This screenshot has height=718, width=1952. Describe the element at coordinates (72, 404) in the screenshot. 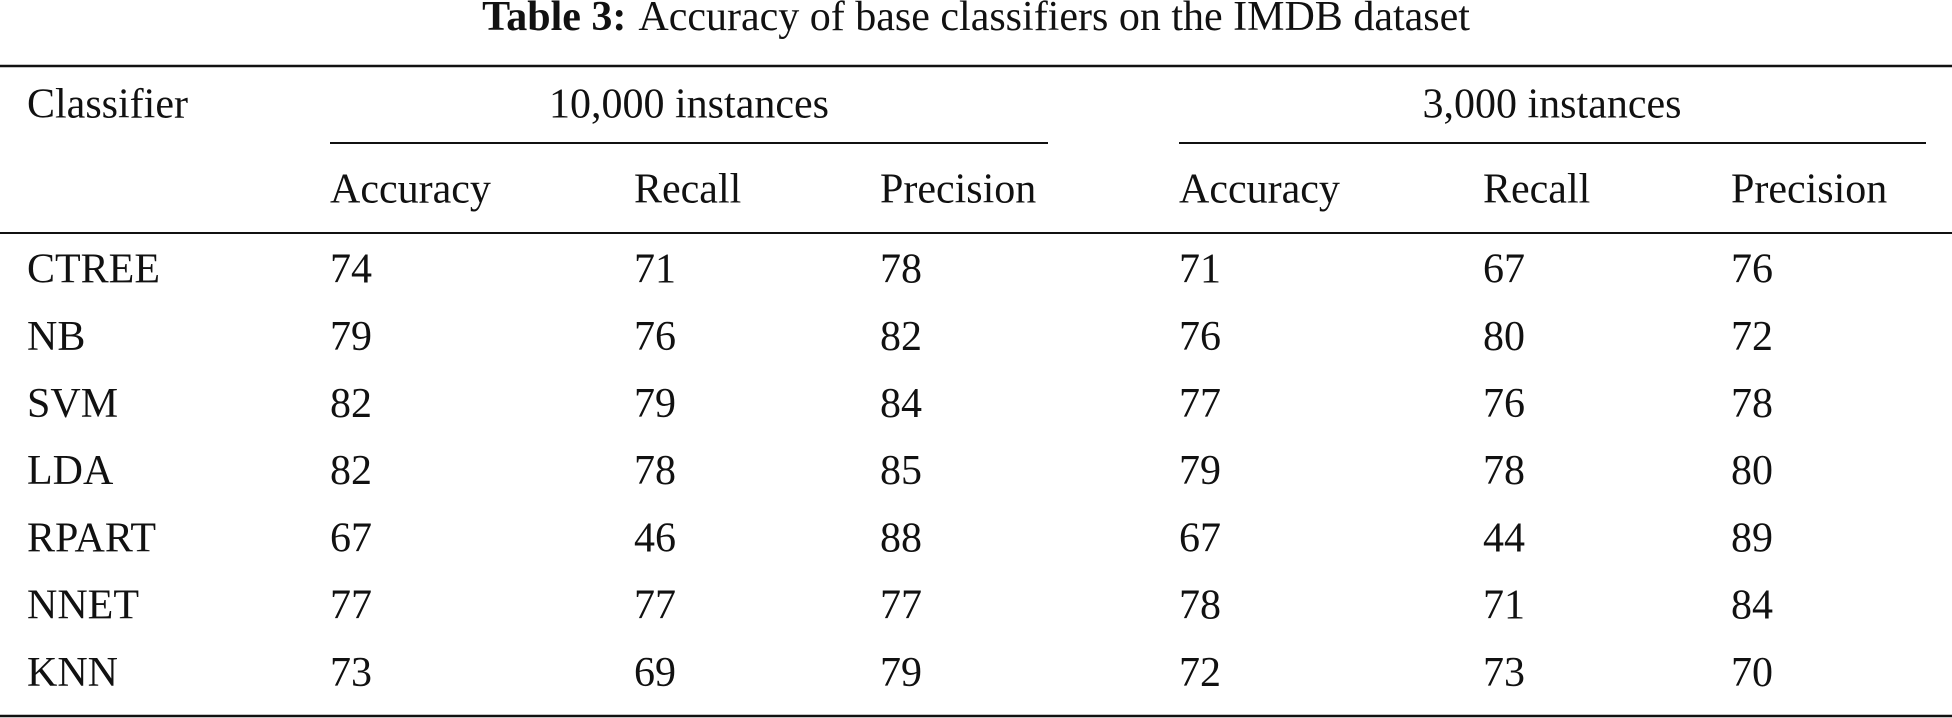

I see `row-label: SVM` at that location.